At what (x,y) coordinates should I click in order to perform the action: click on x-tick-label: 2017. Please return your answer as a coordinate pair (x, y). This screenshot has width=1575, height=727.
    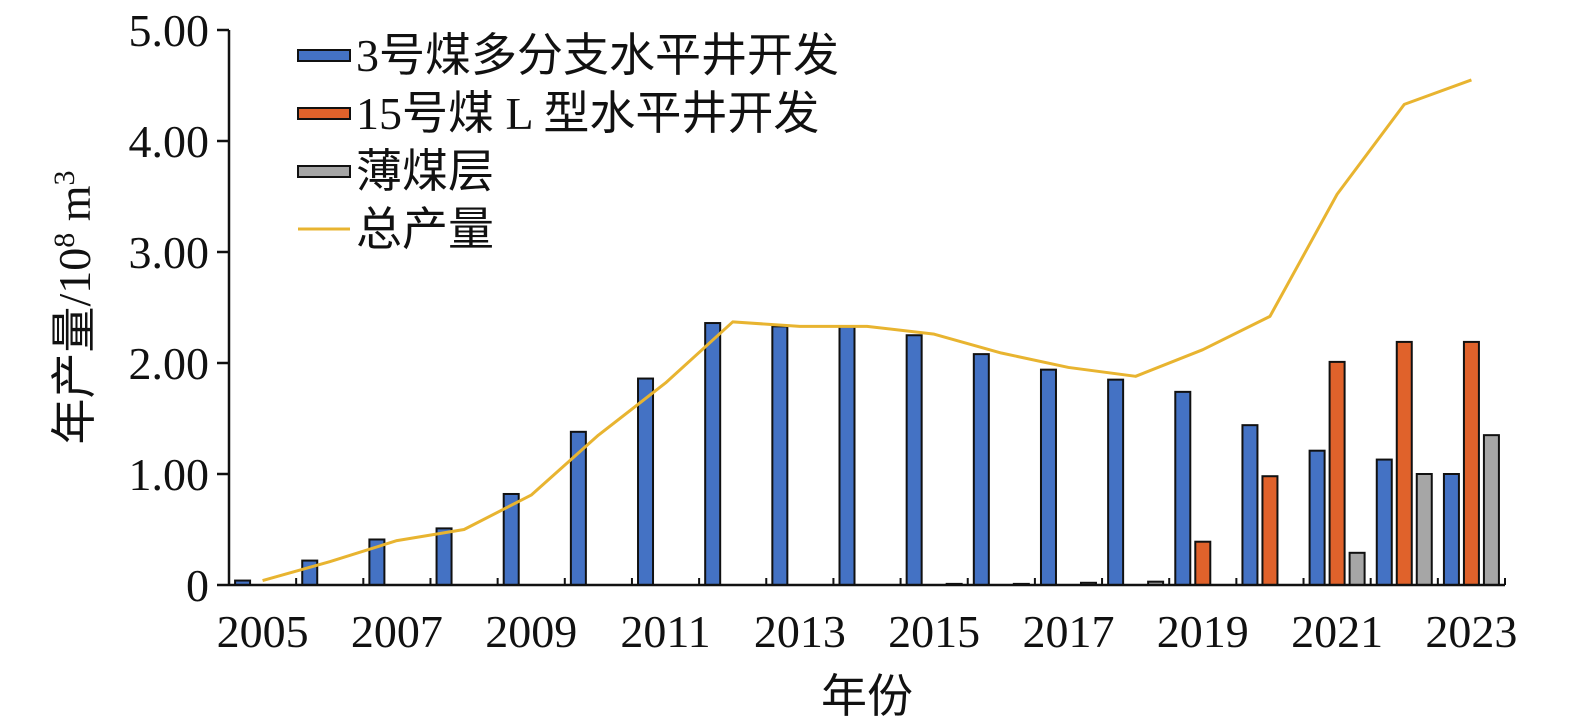
    Looking at the image, I should click on (1068, 631).